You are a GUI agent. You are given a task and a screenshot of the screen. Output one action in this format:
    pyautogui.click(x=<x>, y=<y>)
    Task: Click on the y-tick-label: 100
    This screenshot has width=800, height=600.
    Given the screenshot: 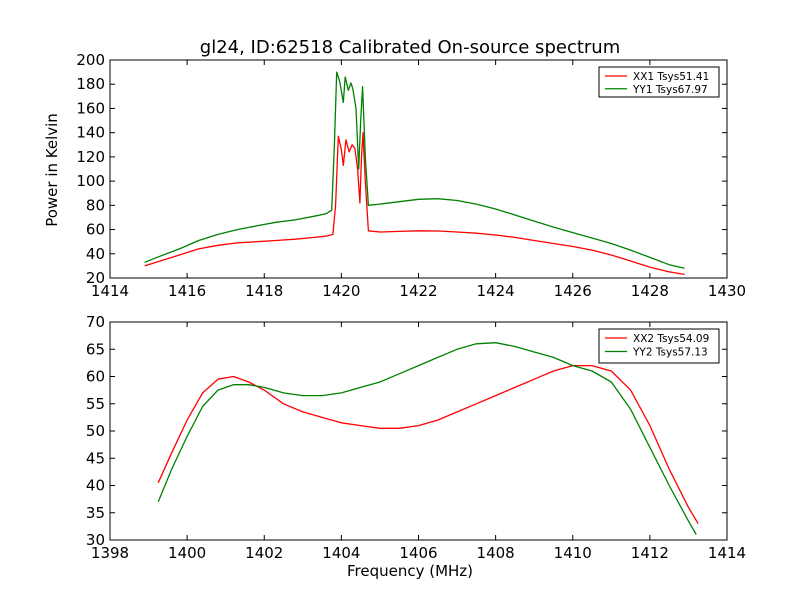 What is the action you would take?
    pyautogui.click(x=90, y=181)
    